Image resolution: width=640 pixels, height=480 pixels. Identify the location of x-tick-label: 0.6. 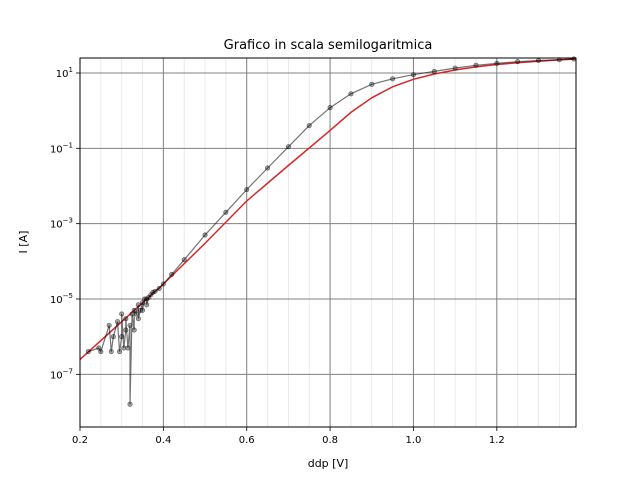
(247, 440).